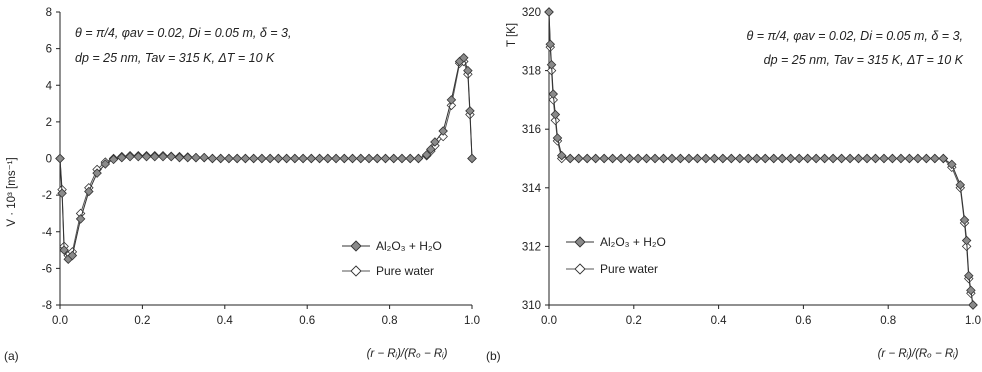 The height and width of the screenshot is (372, 982). Describe the element at coordinates (888, 321) in the screenshot. I see `x-tick-label-b: 0.8` at that location.